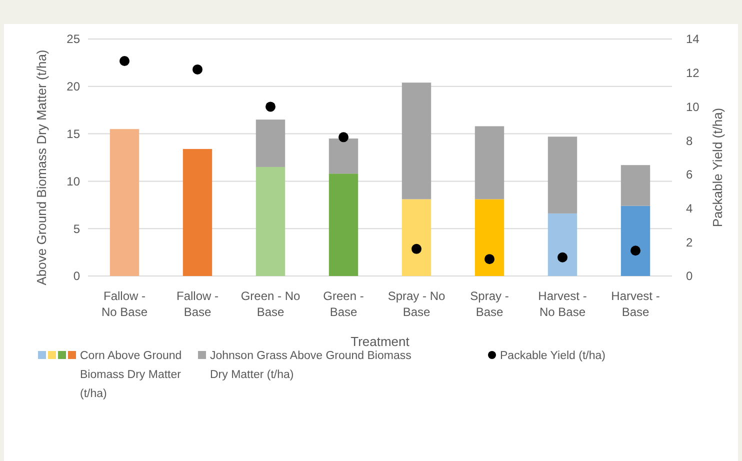  What do you see at coordinates (689, 175) in the screenshot?
I see `y2-tick-label: 6` at bounding box center [689, 175].